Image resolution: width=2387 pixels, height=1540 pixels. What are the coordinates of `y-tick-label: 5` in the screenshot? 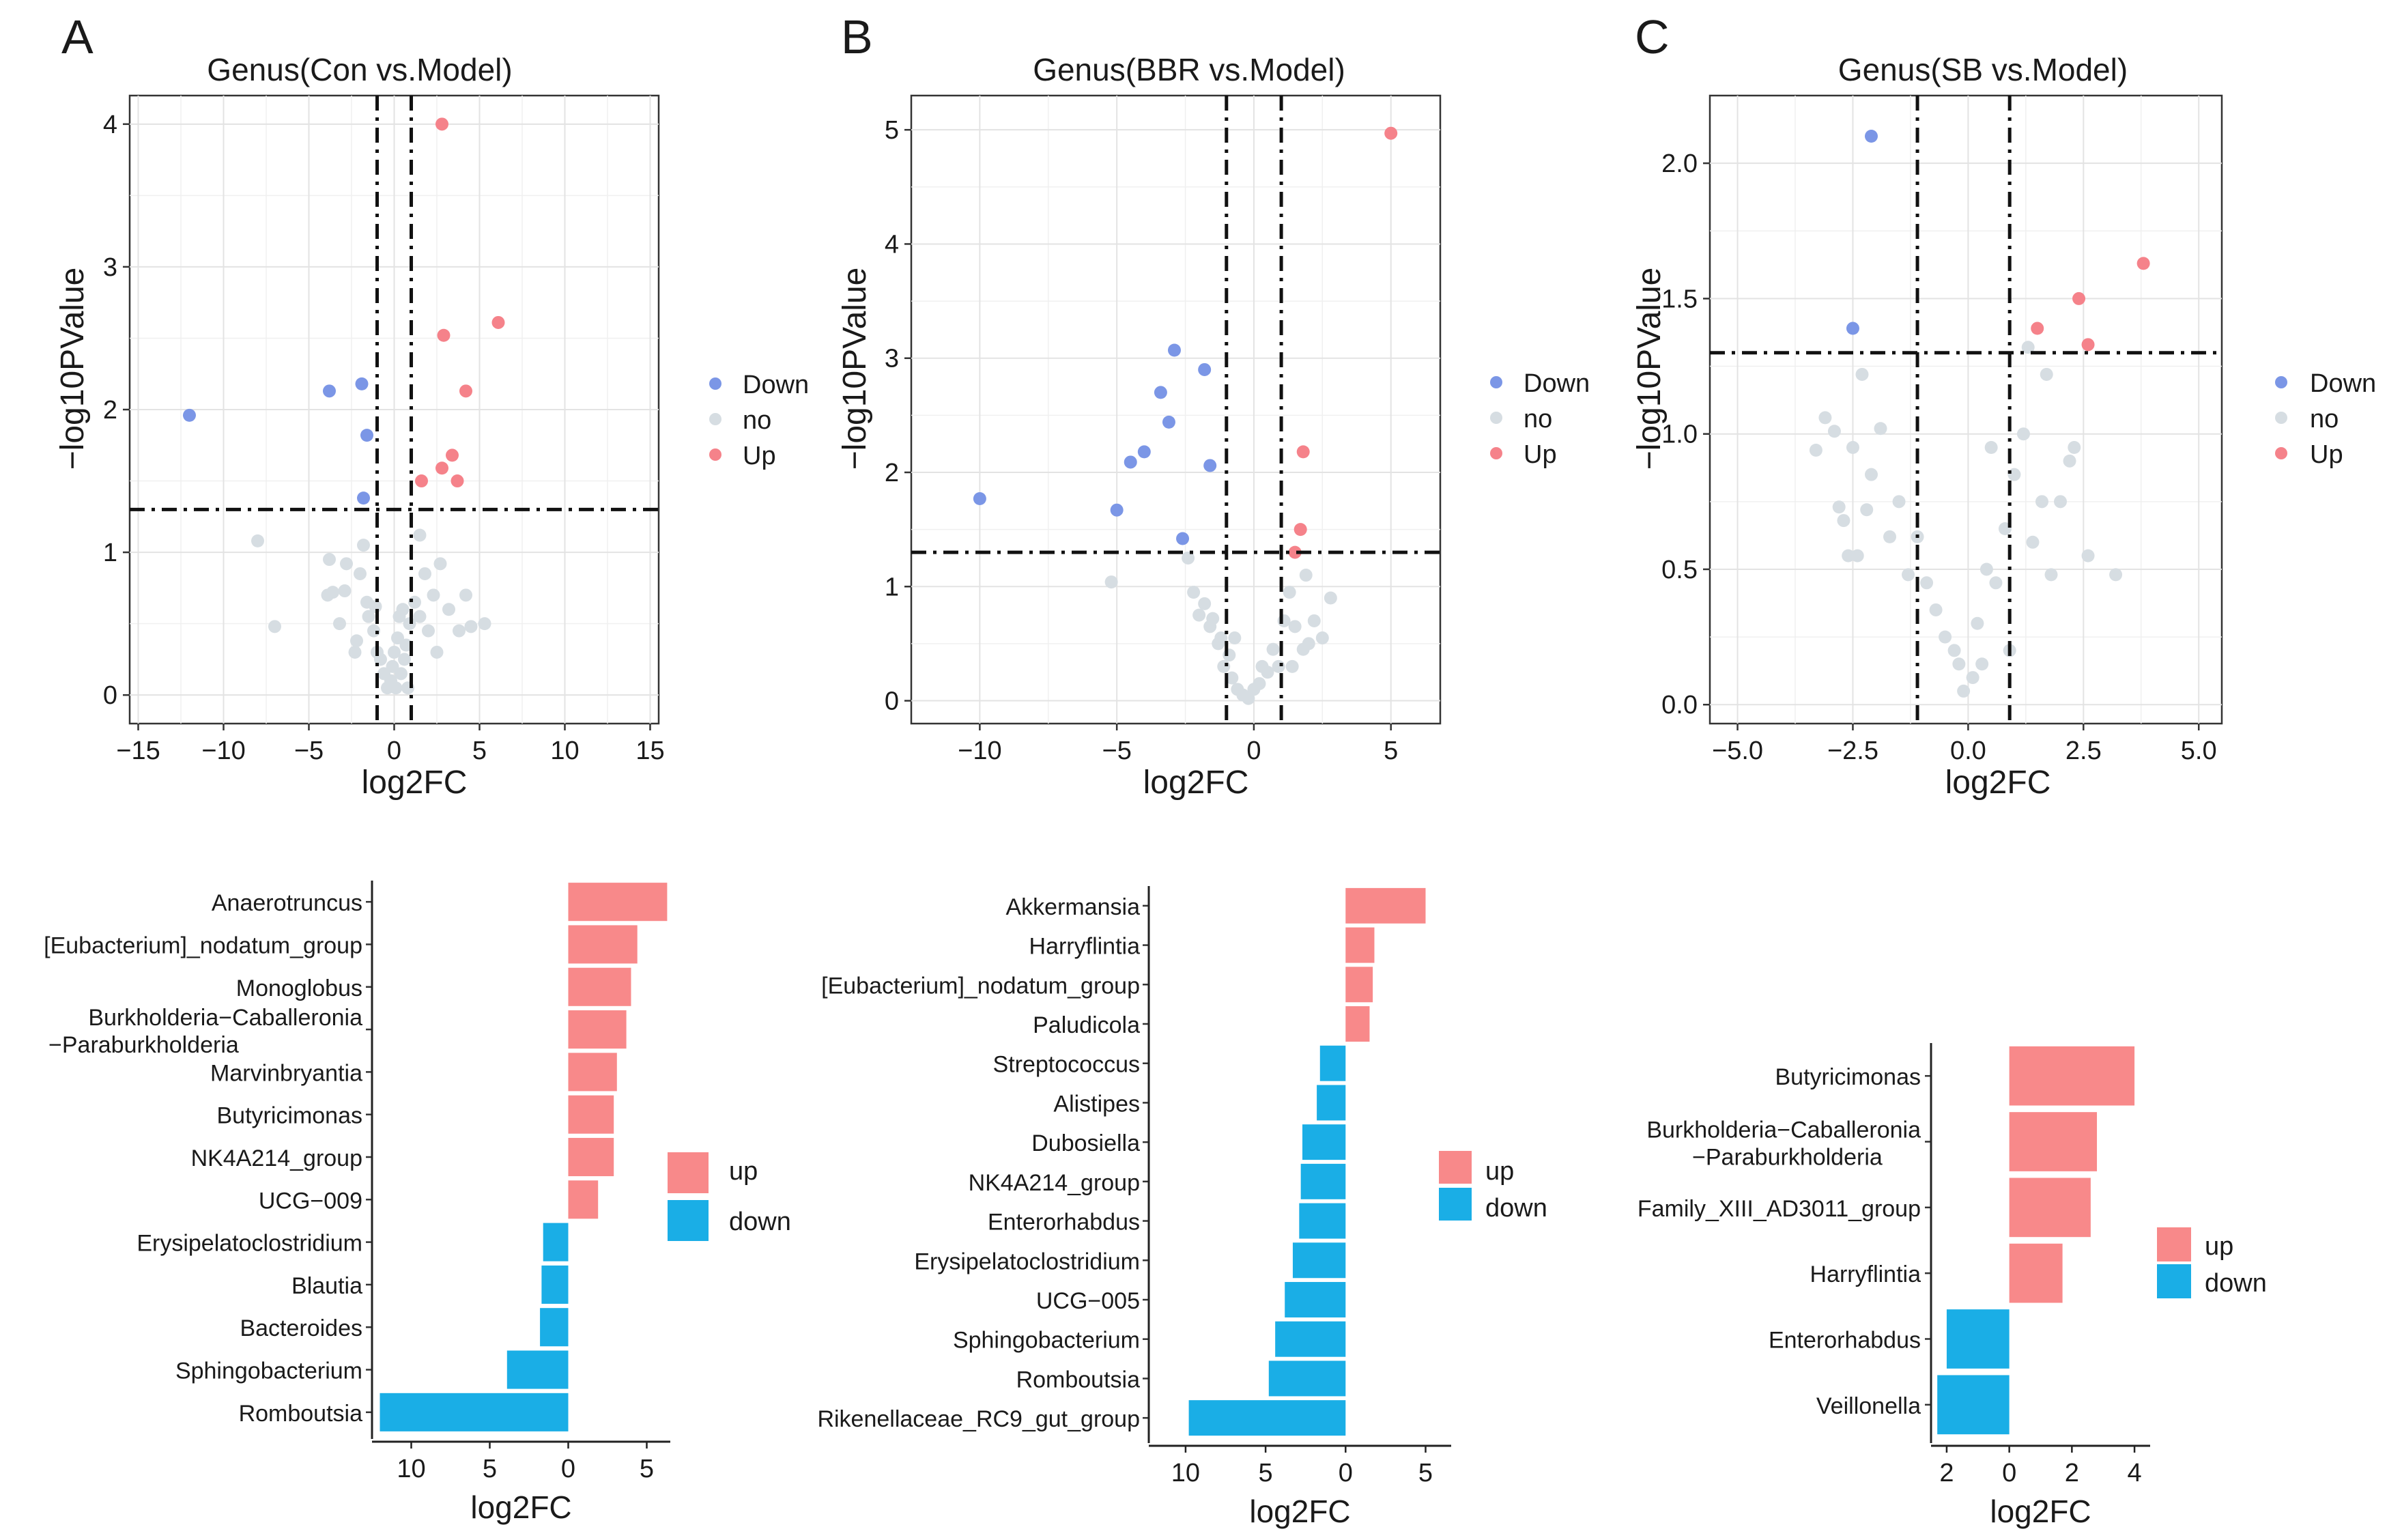 It's located at (892, 130).